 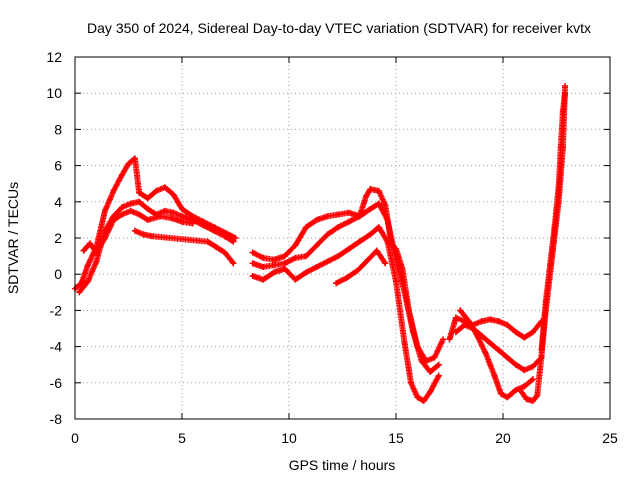 What do you see at coordinates (56, 347) in the screenshot?
I see `y-tick-label: -4` at bounding box center [56, 347].